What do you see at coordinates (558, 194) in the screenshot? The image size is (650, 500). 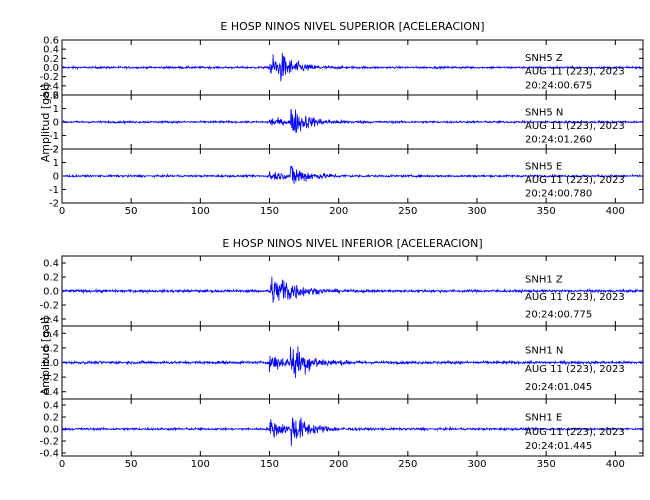 I see `record-time: 20:24:00.780` at bounding box center [558, 194].